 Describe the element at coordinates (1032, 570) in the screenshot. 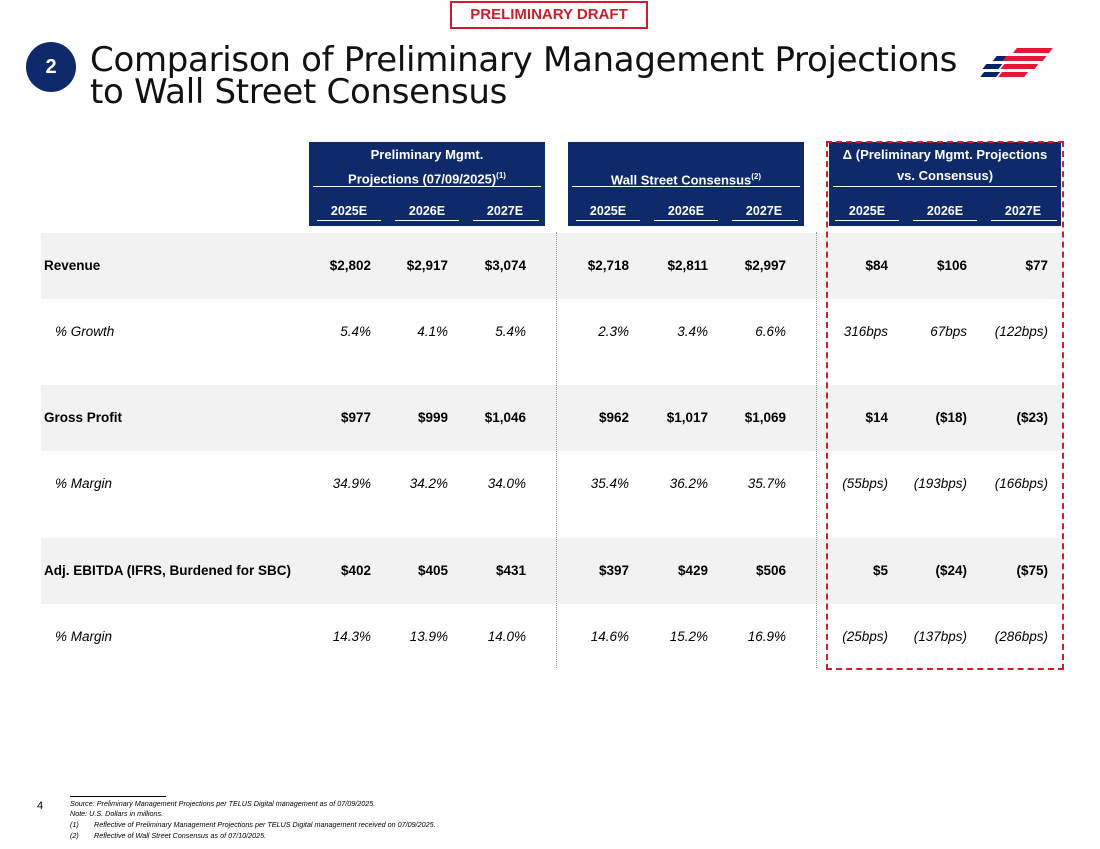

I see `delta-value-cell: ($75)` at that location.